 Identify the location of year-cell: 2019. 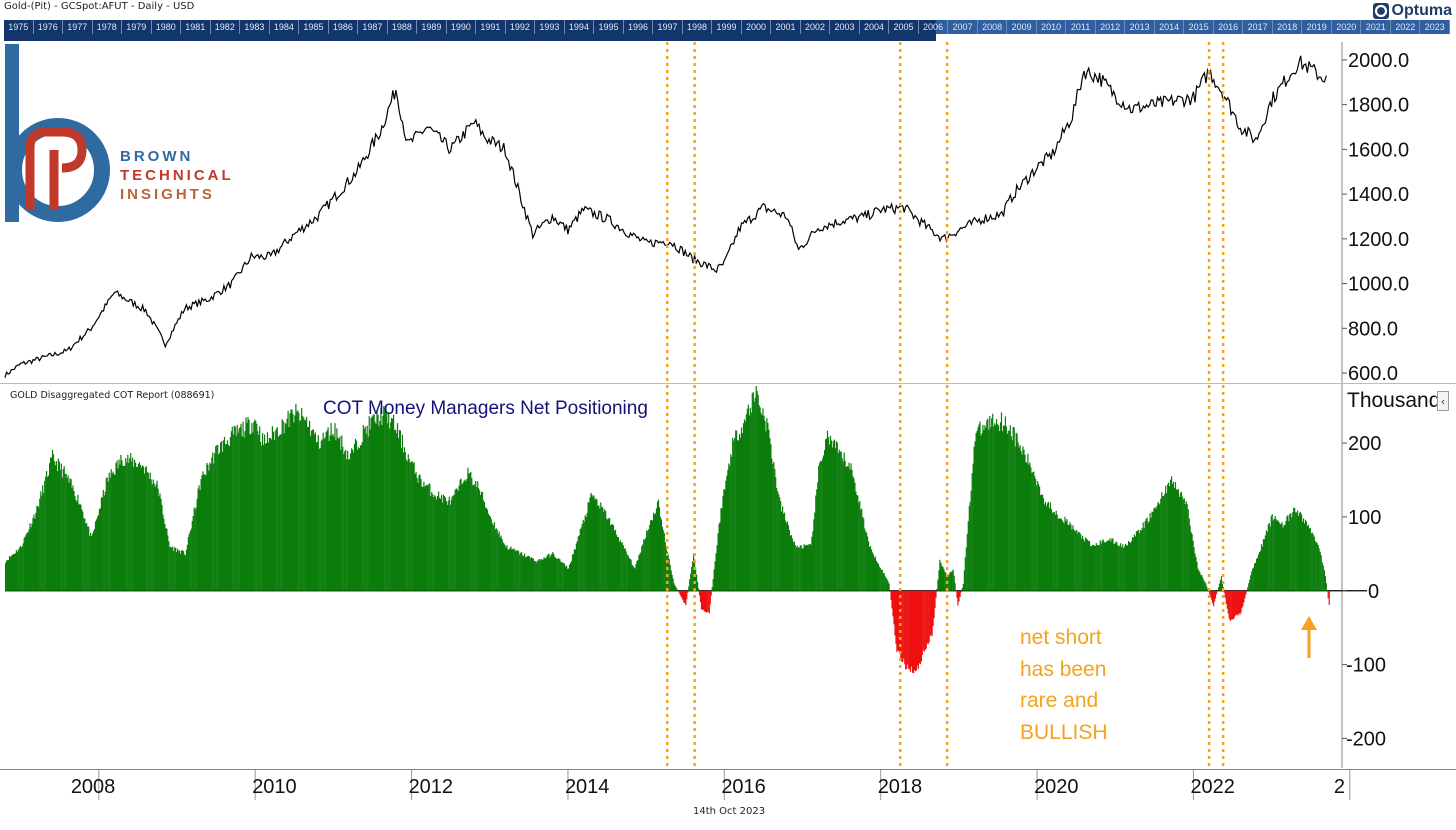
(1317, 27).